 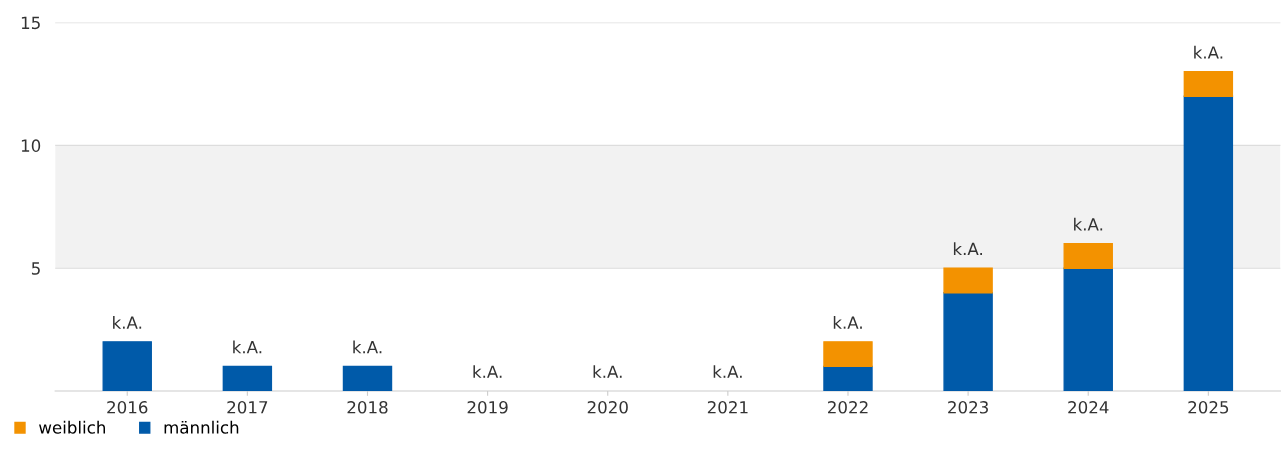 I want to click on x-tick-label: 2023, so click(x=968, y=407).